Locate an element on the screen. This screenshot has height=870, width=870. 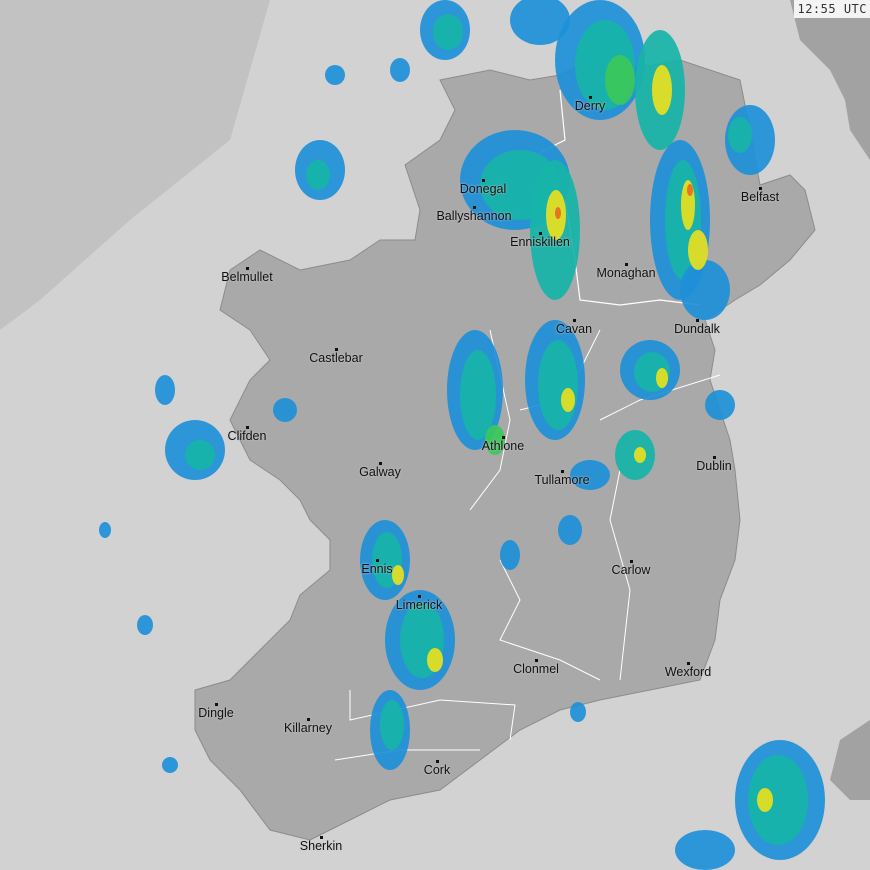
city-label: Belmullet is located at coordinates (247, 277).